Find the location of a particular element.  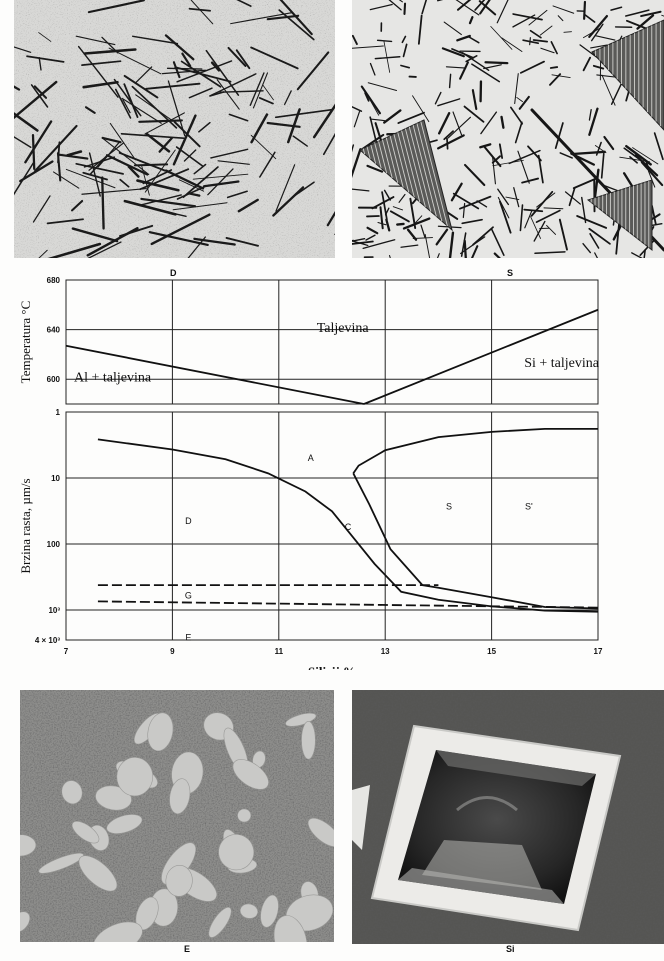

micrograph-s is located at coordinates (508, 129).